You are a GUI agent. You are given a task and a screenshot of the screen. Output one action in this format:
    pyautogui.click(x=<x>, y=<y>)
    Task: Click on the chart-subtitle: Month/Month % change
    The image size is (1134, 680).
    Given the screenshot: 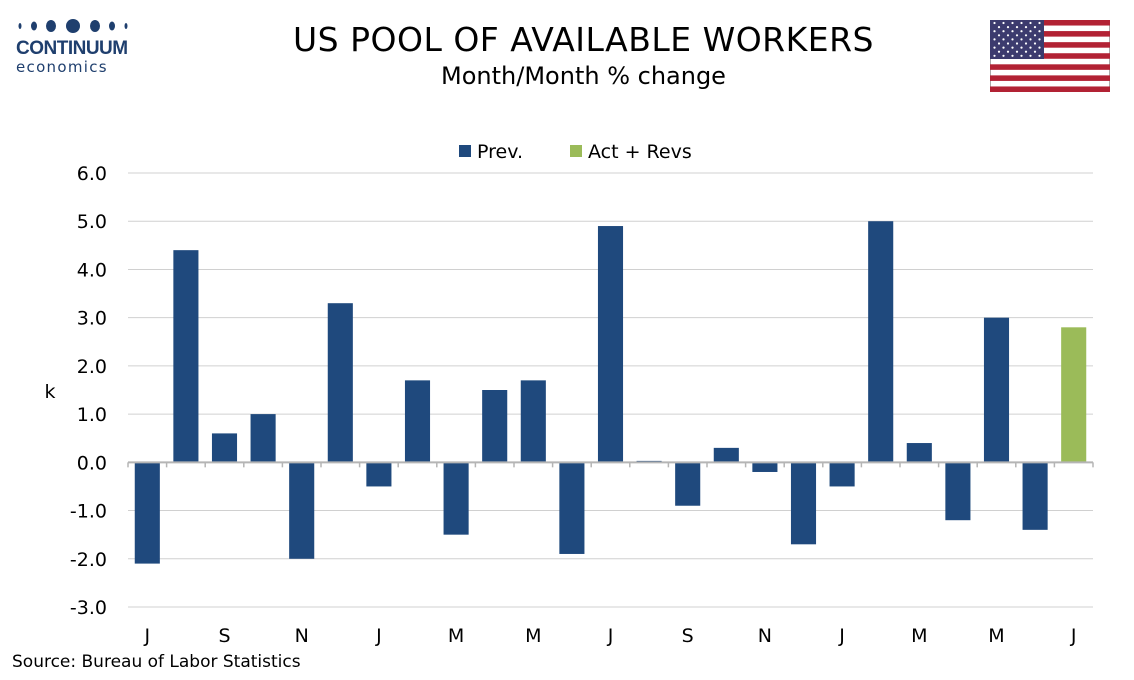 What is the action you would take?
    pyautogui.click(x=583, y=76)
    